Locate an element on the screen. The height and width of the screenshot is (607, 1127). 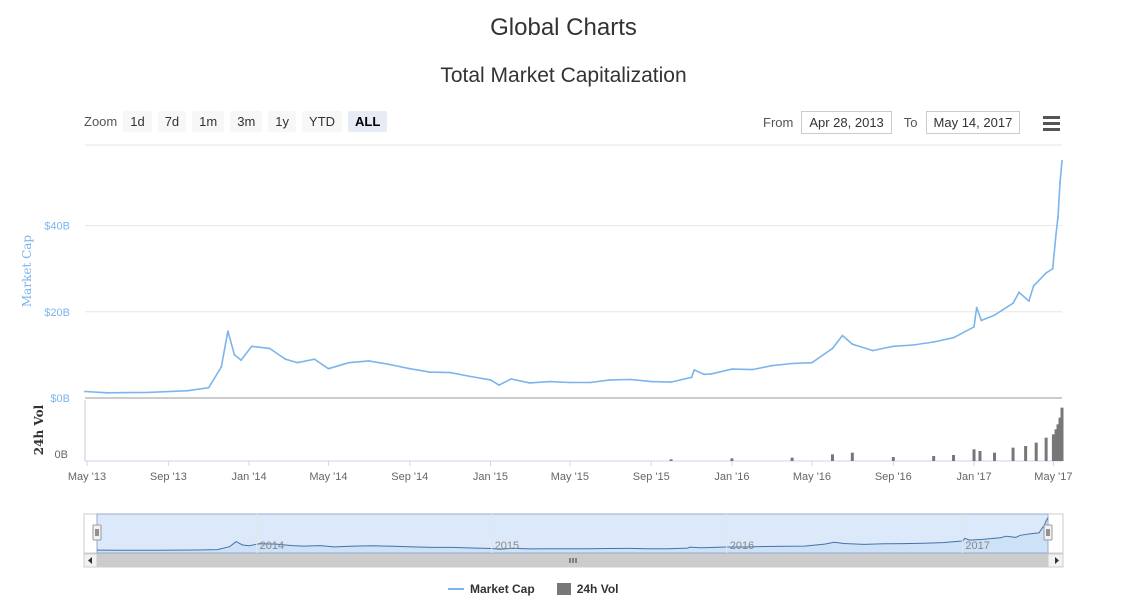
market-cap-swatch is located at coordinates (456, 589).